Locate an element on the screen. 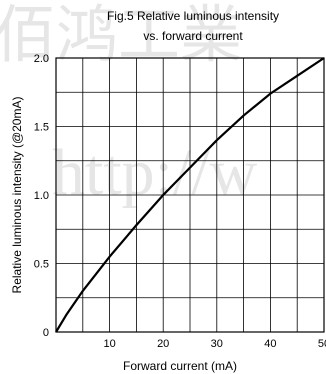  x-tick-label: 20 is located at coordinates (163, 344).